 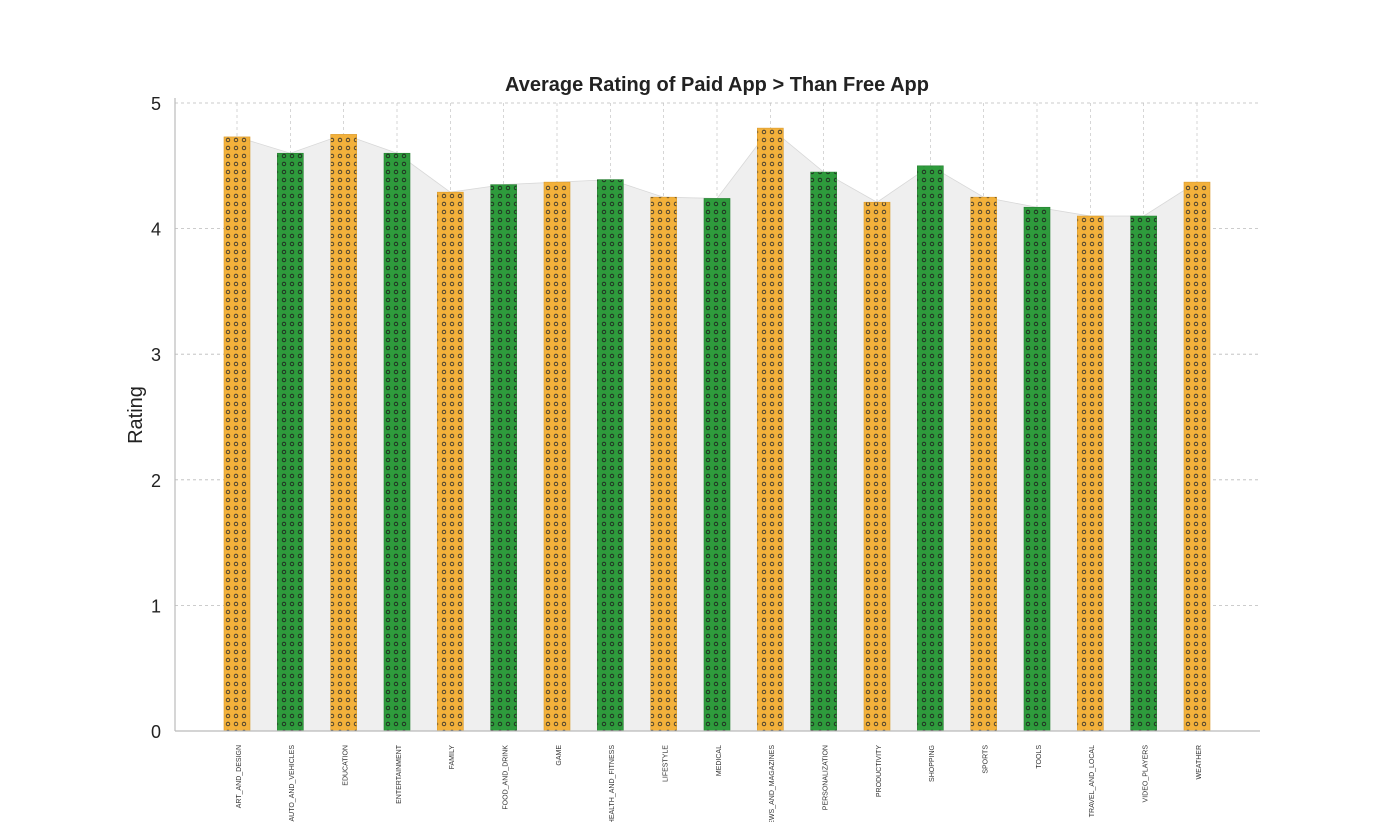 I want to click on y-tick-label: 0, so click(x=156, y=732).